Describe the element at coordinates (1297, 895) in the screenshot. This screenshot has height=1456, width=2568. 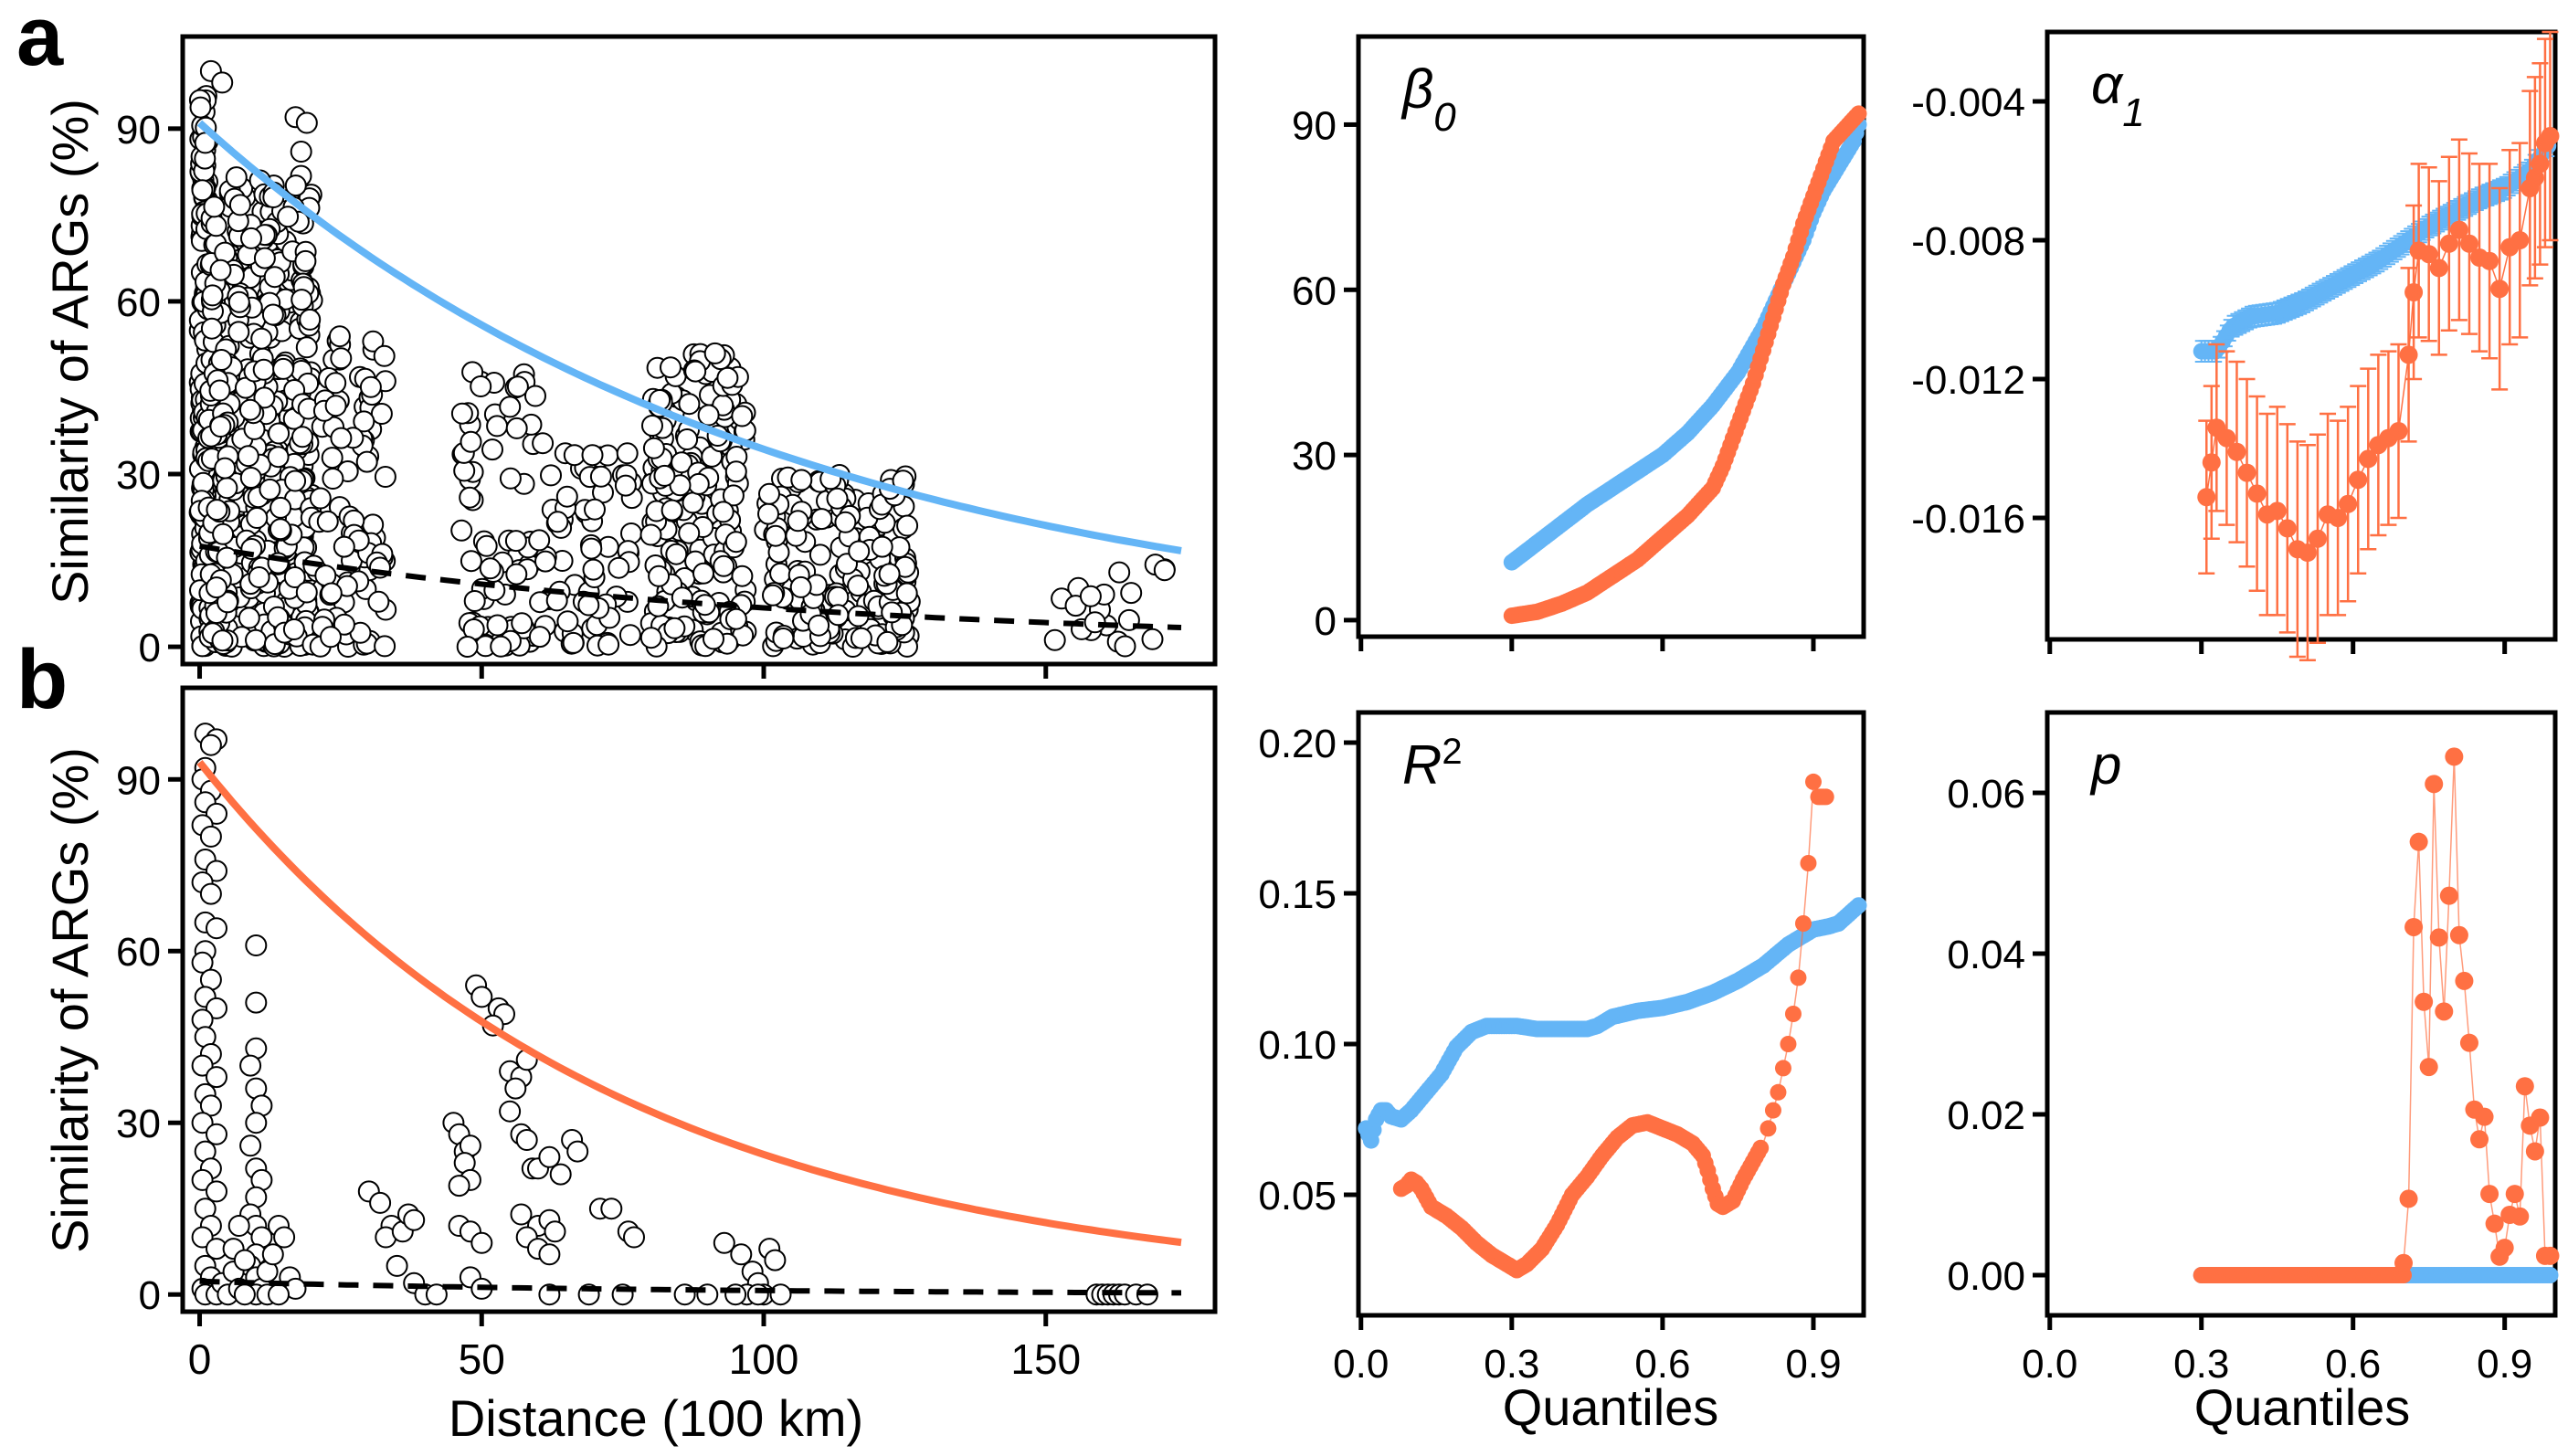
I see `panel-r2-ytick-label: 0.15` at that location.